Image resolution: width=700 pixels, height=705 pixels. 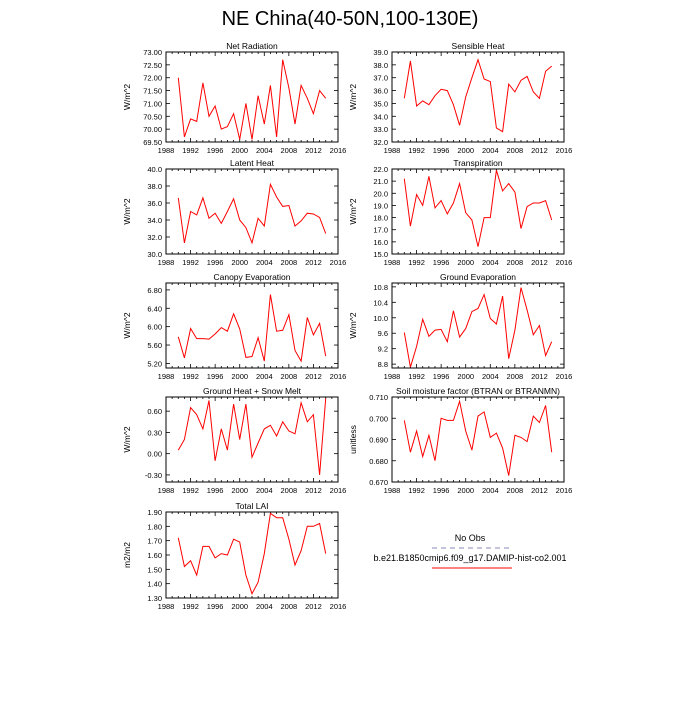 I want to click on y-tick-label: 1.50, so click(x=154, y=569).